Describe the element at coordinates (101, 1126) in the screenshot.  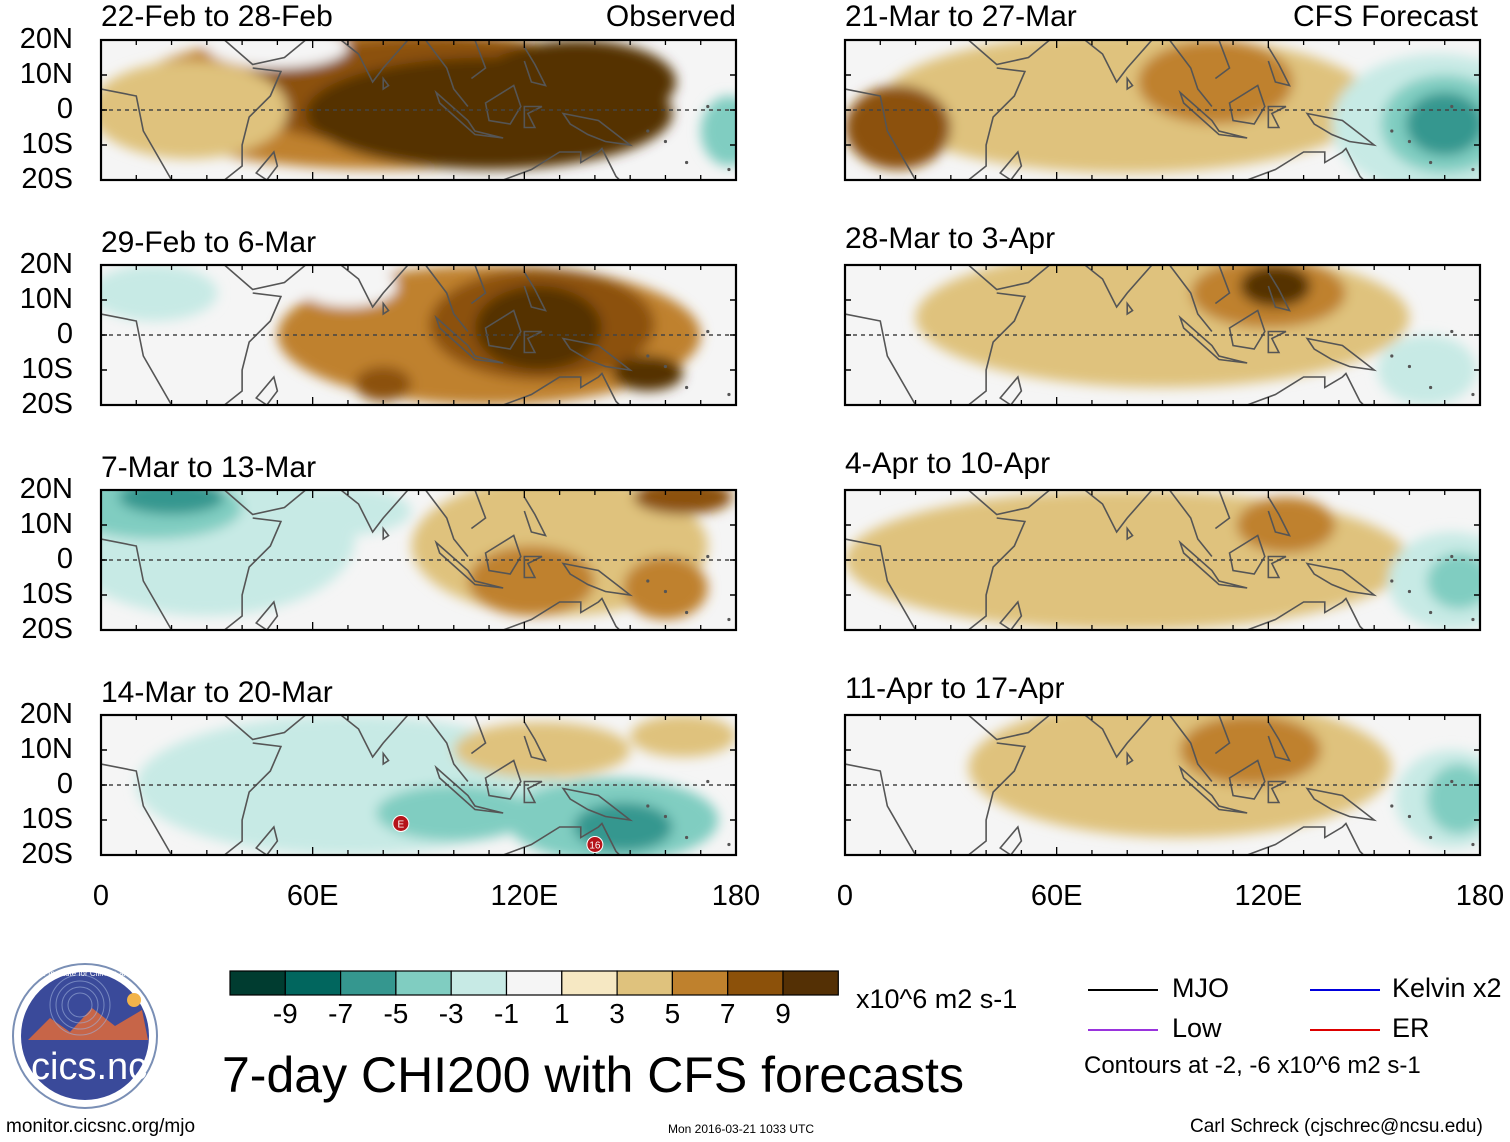
I see `footer-website: monitor.cicsnc.org/mjo` at that location.